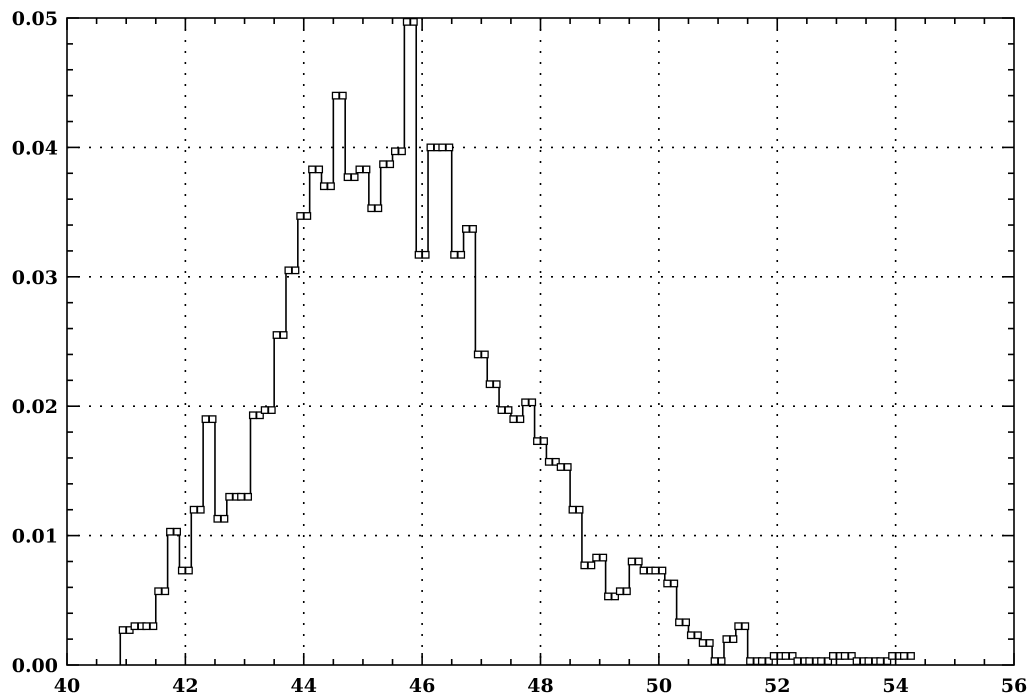  Describe the element at coordinates (185, 686) in the screenshot. I see `x-tick-label: 42` at that location.